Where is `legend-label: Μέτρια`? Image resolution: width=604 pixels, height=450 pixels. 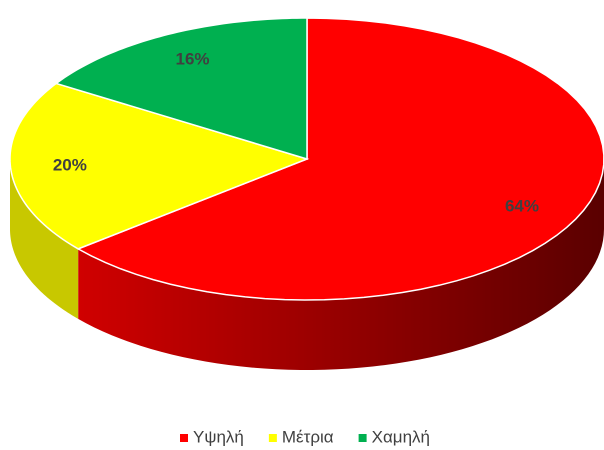
legend-label: Μέτρια is located at coordinates (308, 436).